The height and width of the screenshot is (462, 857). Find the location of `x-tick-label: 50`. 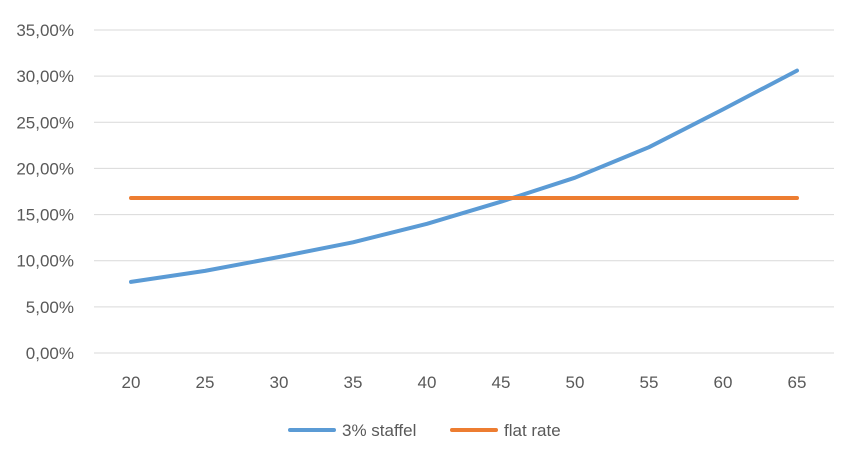

x-tick-label: 50 is located at coordinates (575, 382).